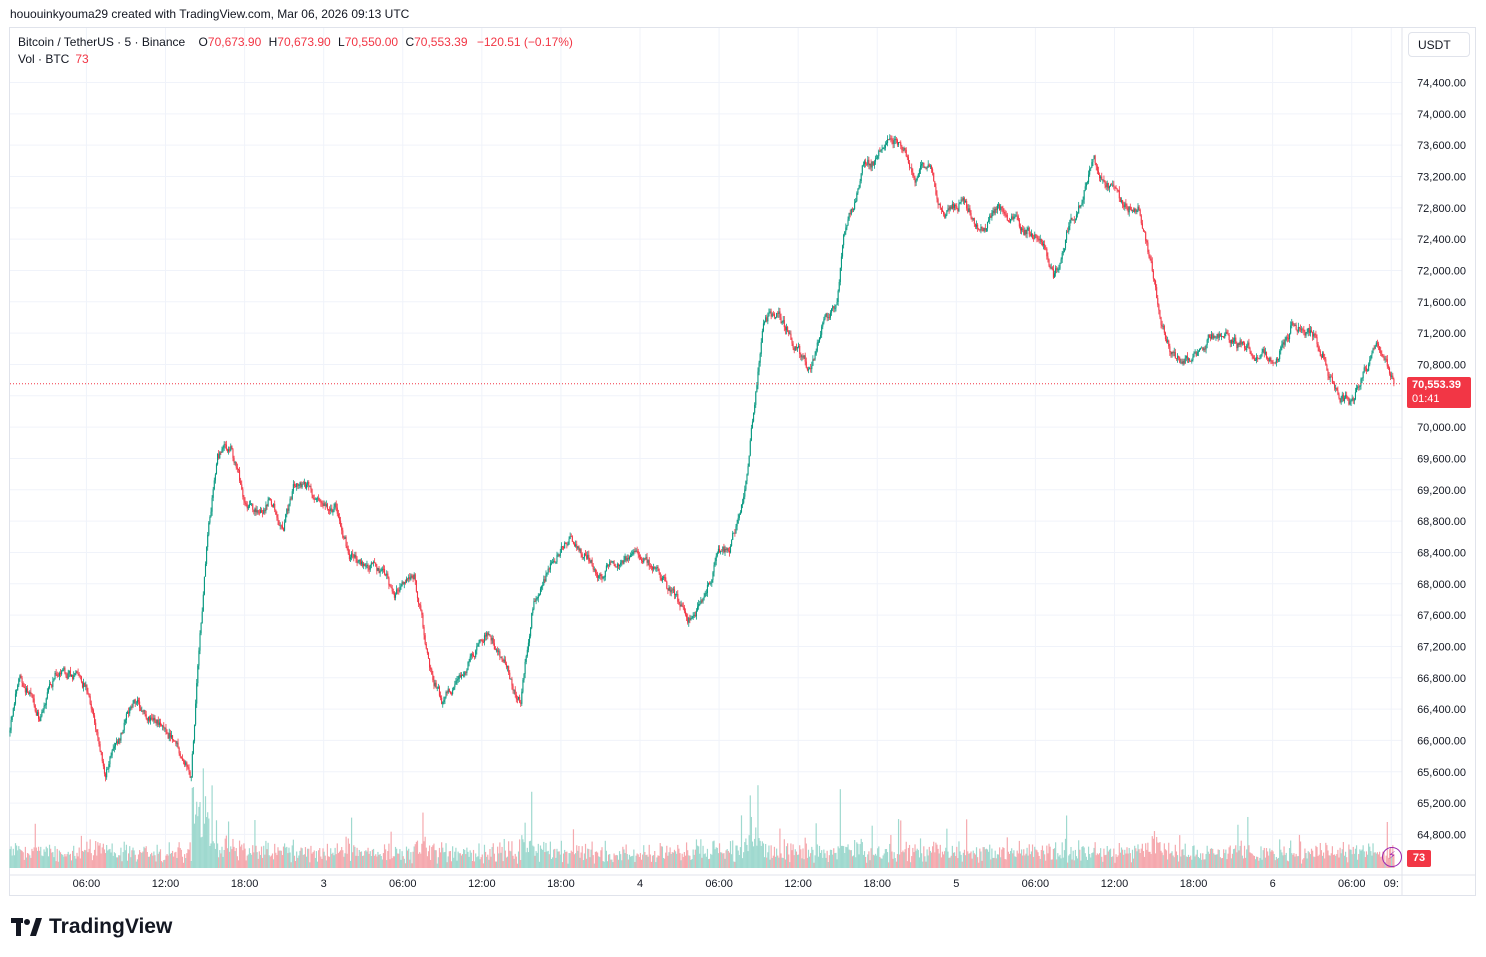  What do you see at coordinates (561, 884) in the screenshot?
I see `time-tick-label: 18:00` at bounding box center [561, 884].